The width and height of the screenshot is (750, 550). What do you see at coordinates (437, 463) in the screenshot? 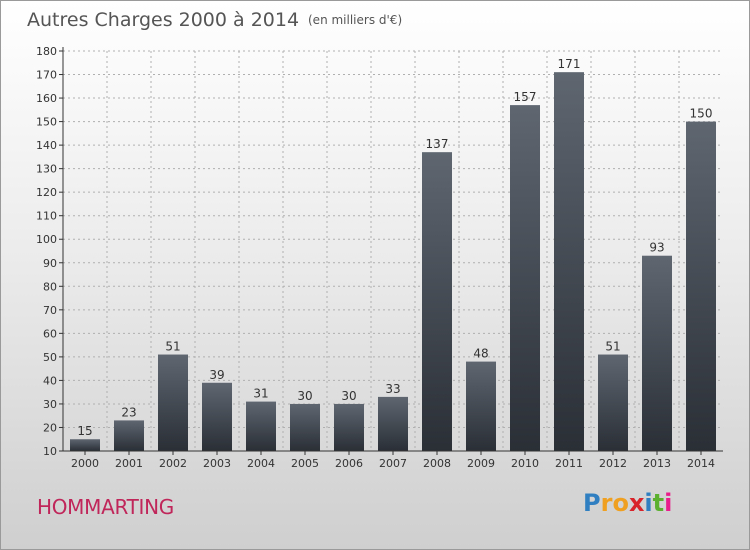
I see `x-tick-label: 2008` at bounding box center [437, 463].